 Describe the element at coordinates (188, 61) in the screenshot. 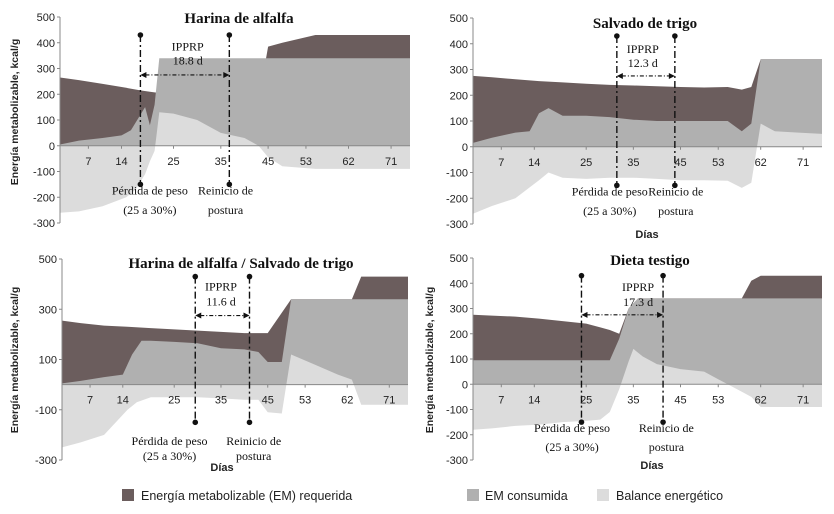

I see `annotation-text: 18.8 d` at that location.